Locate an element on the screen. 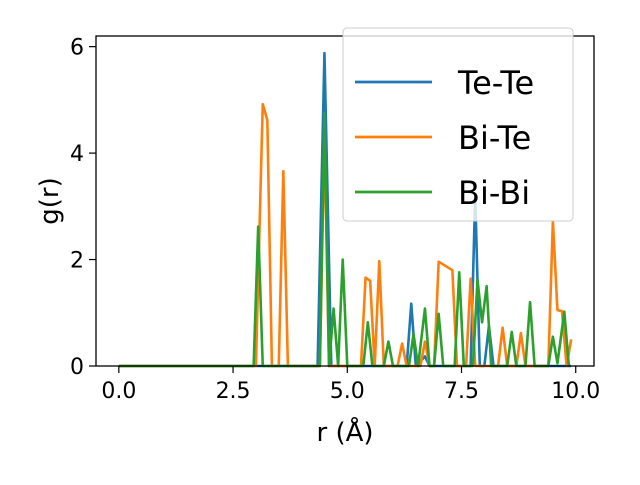  x-axis-ticks: 0.0 2.5 5.0 7.5 10.0 is located at coordinates (350, 385).